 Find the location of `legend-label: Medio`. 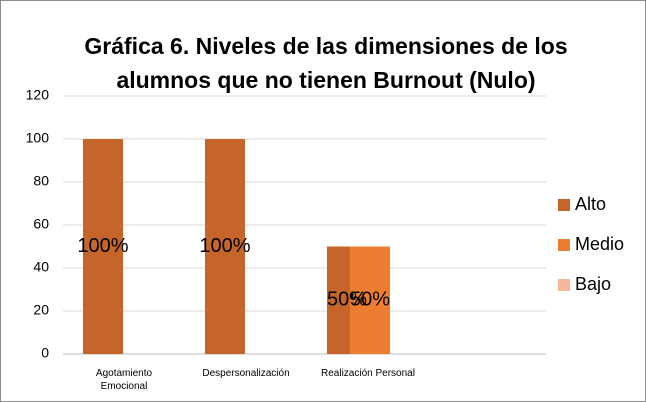

legend-label: Medio is located at coordinates (599, 244).